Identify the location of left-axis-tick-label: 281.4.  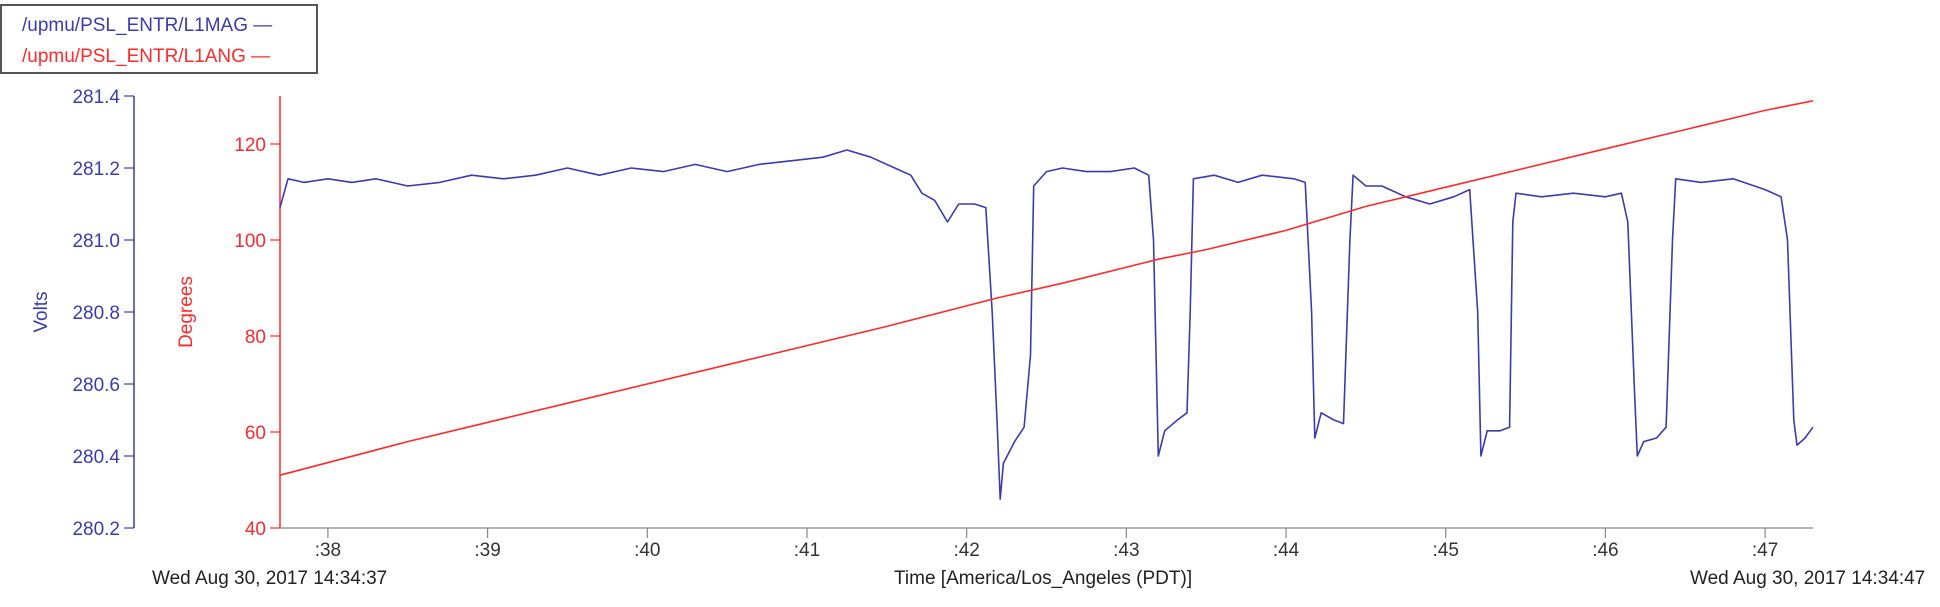
(96, 97).